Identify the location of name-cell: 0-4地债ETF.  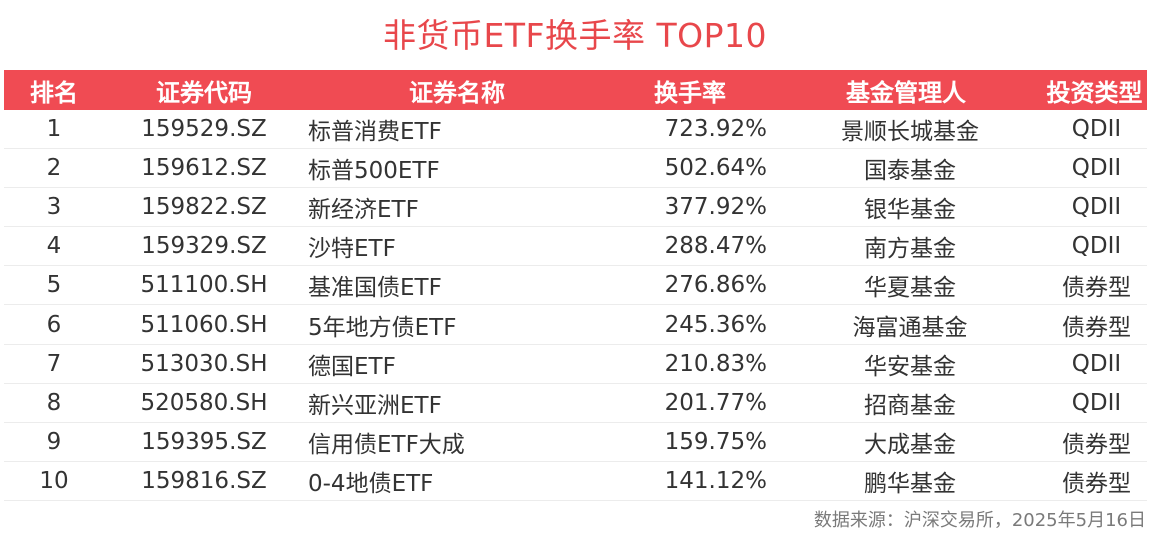
(371, 483).